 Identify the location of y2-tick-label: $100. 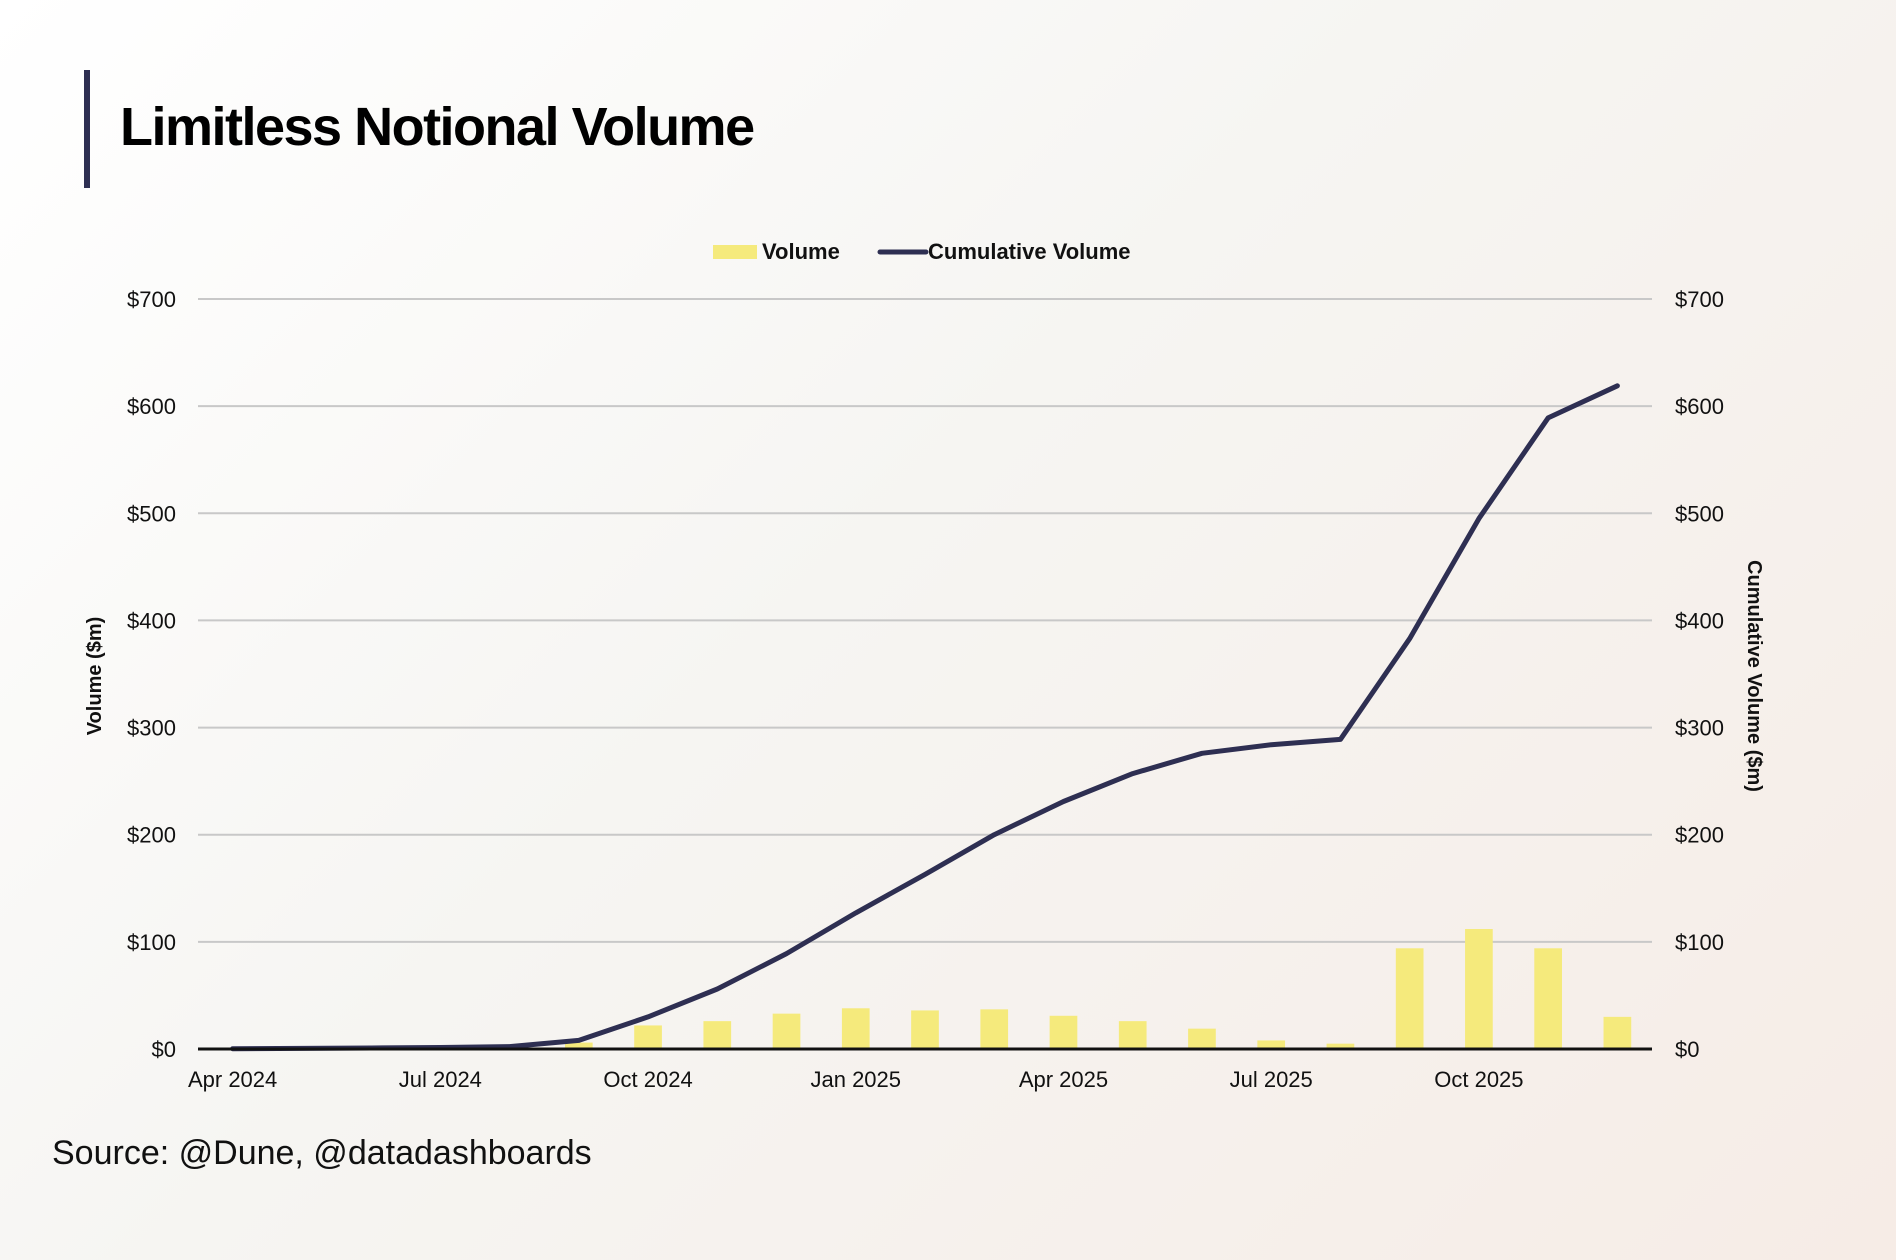
(1699, 942).